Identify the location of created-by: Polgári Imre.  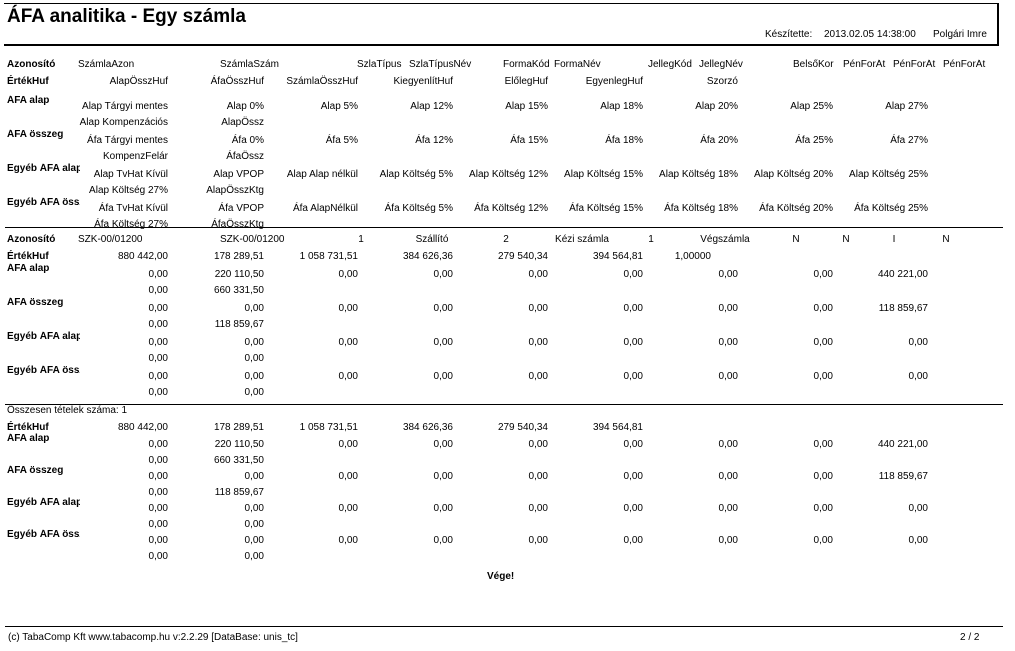
(960, 34).